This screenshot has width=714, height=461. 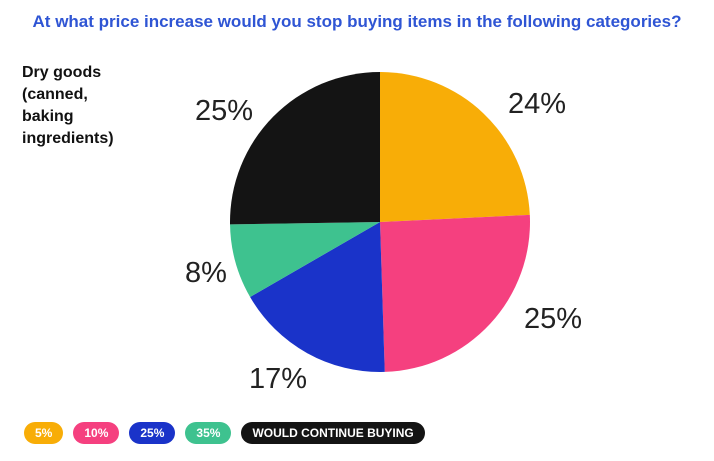 What do you see at coordinates (206, 273) in the screenshot?
I see `slice-value-label: 8%` at bounding box center [206, 273].